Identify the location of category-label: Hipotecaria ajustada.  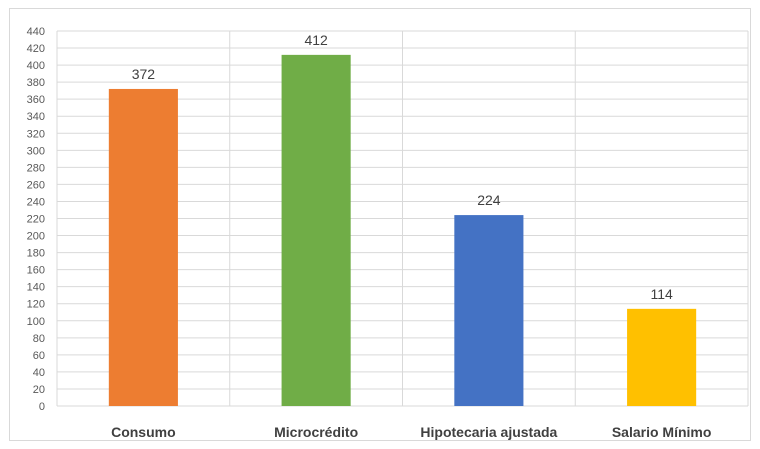
(488, 432).